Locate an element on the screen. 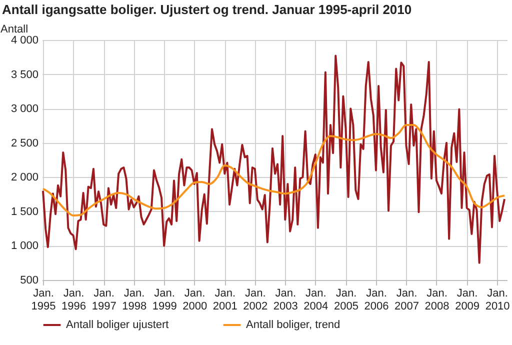  x-tick-label: Jan. 1999 is located at coordinates (164, 300).